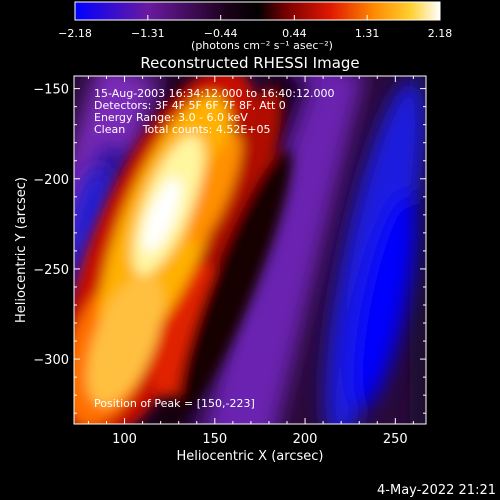  I want to click on y-tick-label: −200, so click(51, 180).